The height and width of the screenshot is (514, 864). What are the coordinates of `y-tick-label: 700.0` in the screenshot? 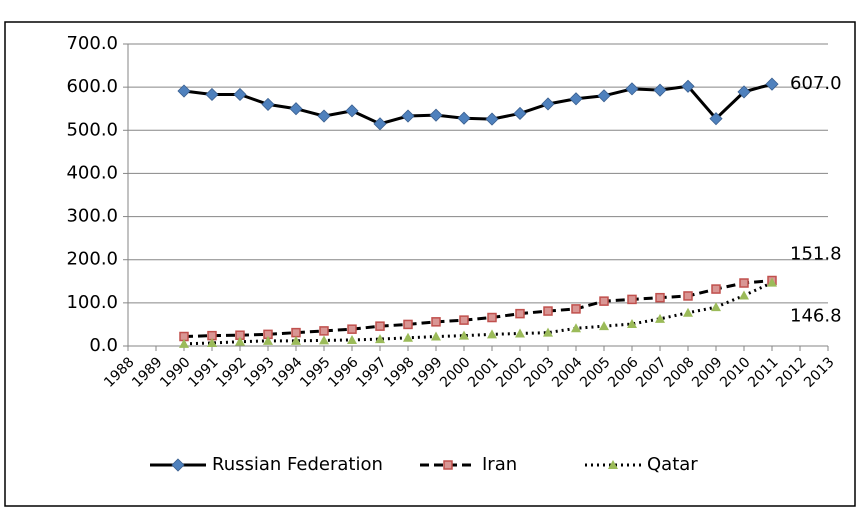 It's located at (92, 43).